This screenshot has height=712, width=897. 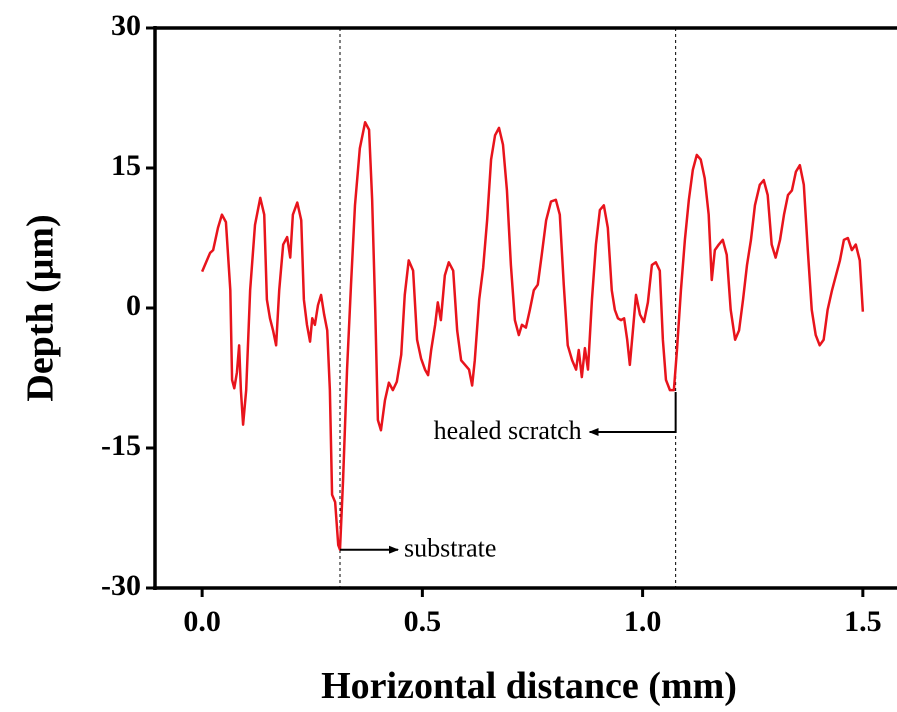 I want to click on y-tick-label: -30, so click(x=121, y=585).